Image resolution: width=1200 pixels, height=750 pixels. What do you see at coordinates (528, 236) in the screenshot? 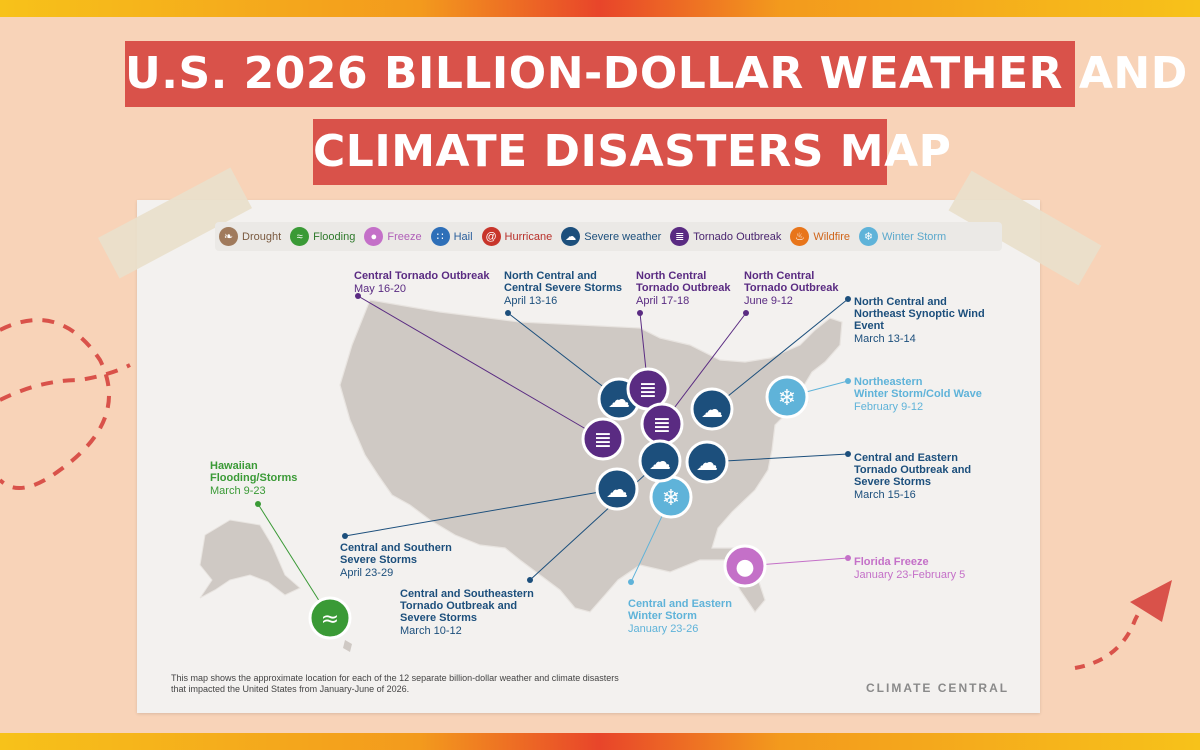
I see `legend-label: Hurricane` at bounding box center [528, 236].